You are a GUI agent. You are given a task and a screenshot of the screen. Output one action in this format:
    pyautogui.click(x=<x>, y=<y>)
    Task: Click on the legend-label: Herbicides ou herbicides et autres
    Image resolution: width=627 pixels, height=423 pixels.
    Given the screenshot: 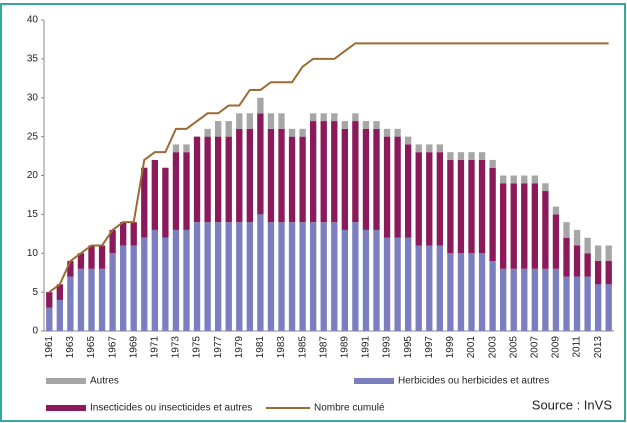 What is the action you would take?
    pyautogui.click(x=473, y=381)
    